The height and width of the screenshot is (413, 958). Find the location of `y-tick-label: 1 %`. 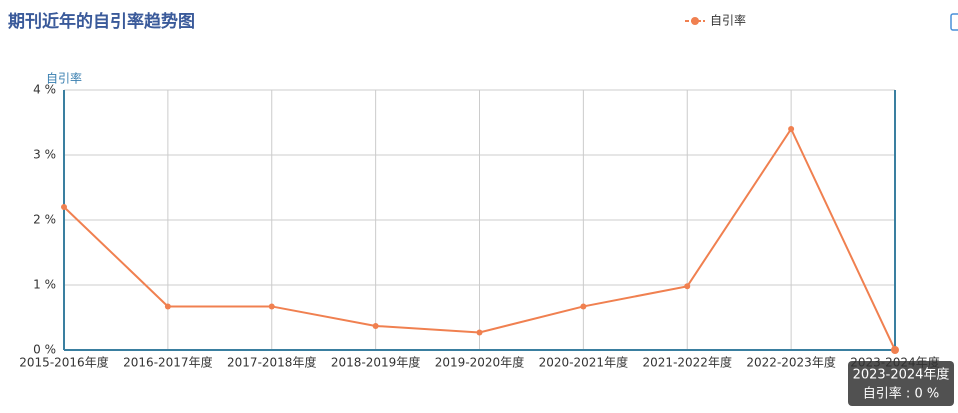

y-tick-label: 1 % is located at coordinates (44, 285).